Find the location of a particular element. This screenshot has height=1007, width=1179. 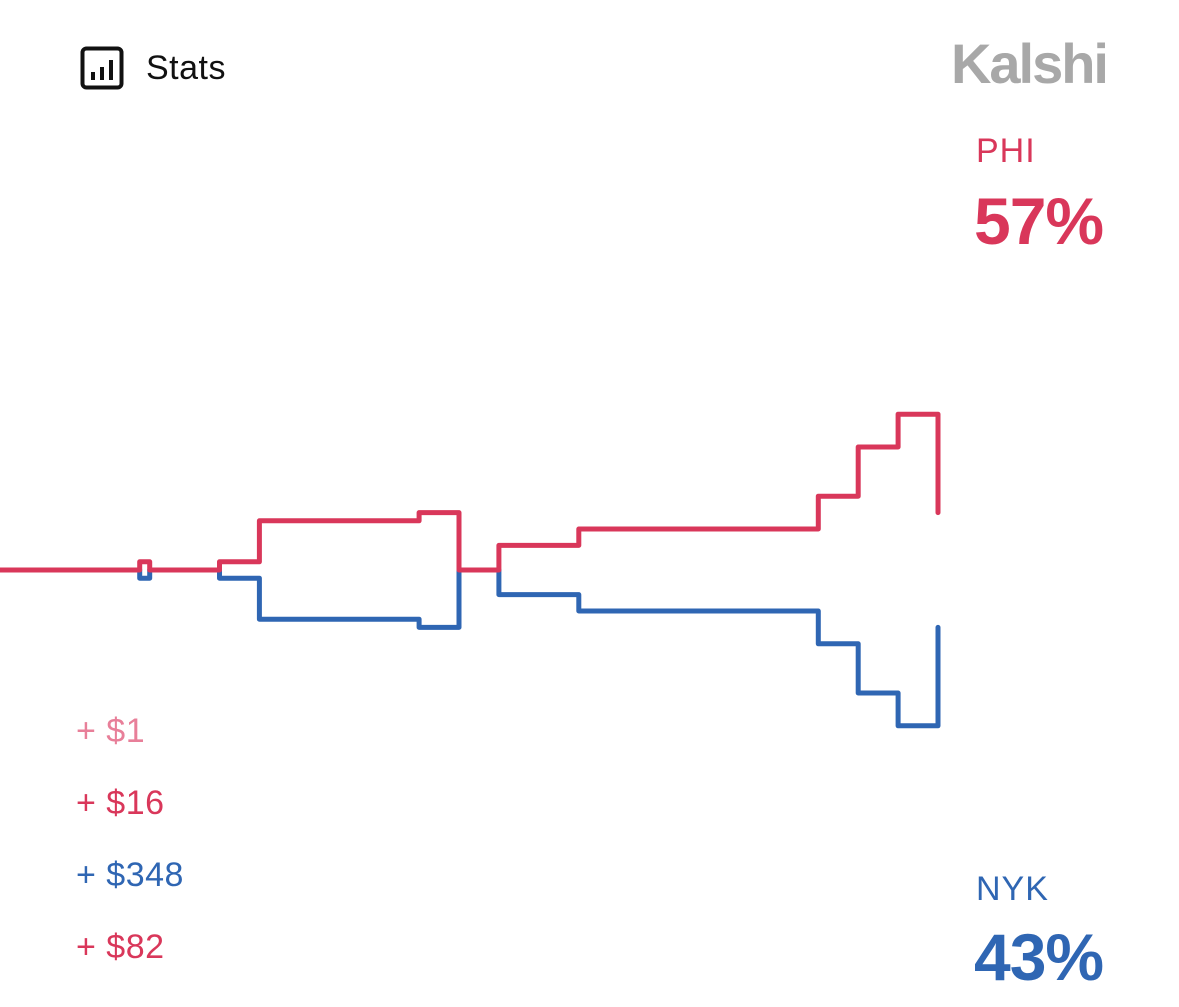

nyk-probability: 43% is located at coordinates (1039, 957).